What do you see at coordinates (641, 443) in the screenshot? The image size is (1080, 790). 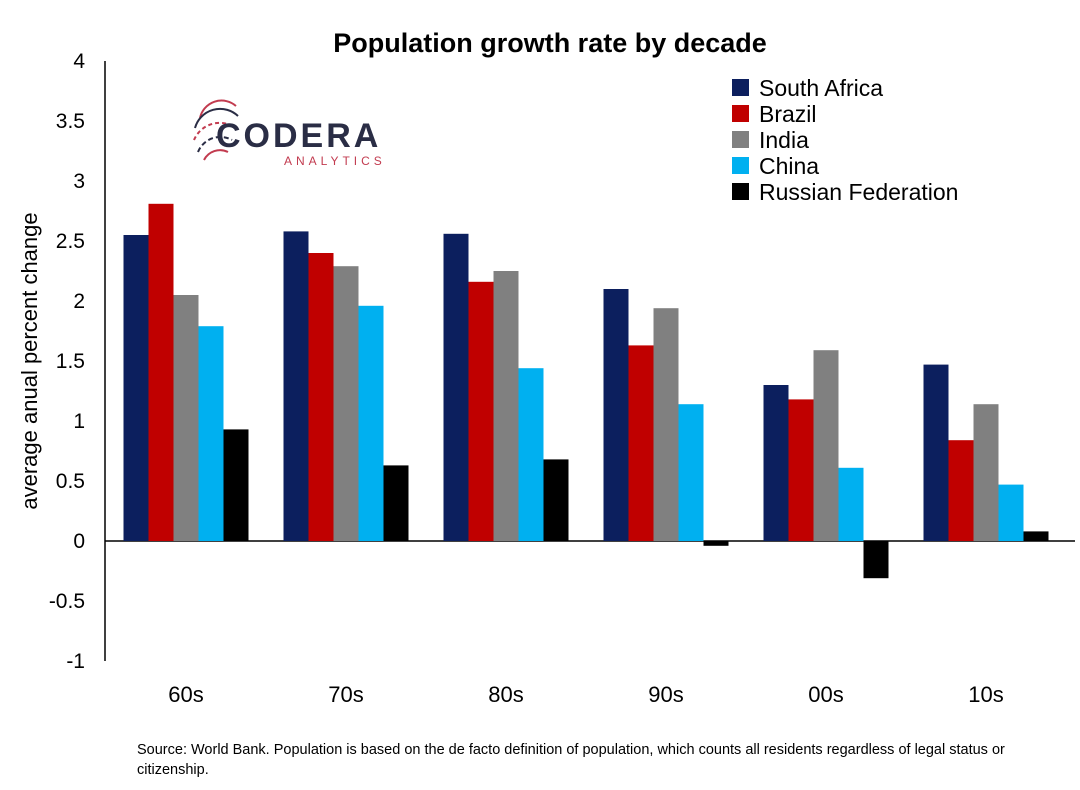 I see `bar-brazil-90s` at bounding box center [641, 443].